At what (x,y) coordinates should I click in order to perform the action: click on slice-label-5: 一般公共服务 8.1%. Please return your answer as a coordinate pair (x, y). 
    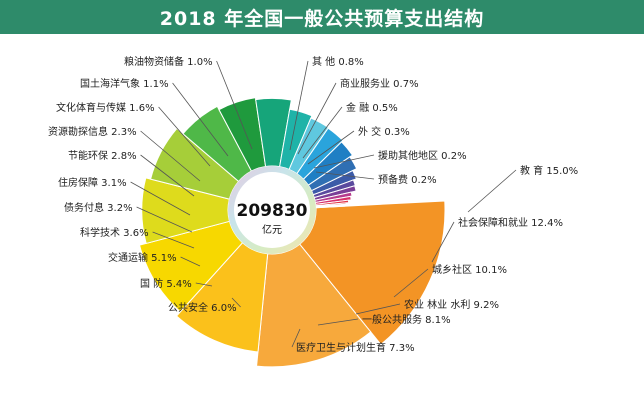
    Looking at the image, I should click on (406, 319).